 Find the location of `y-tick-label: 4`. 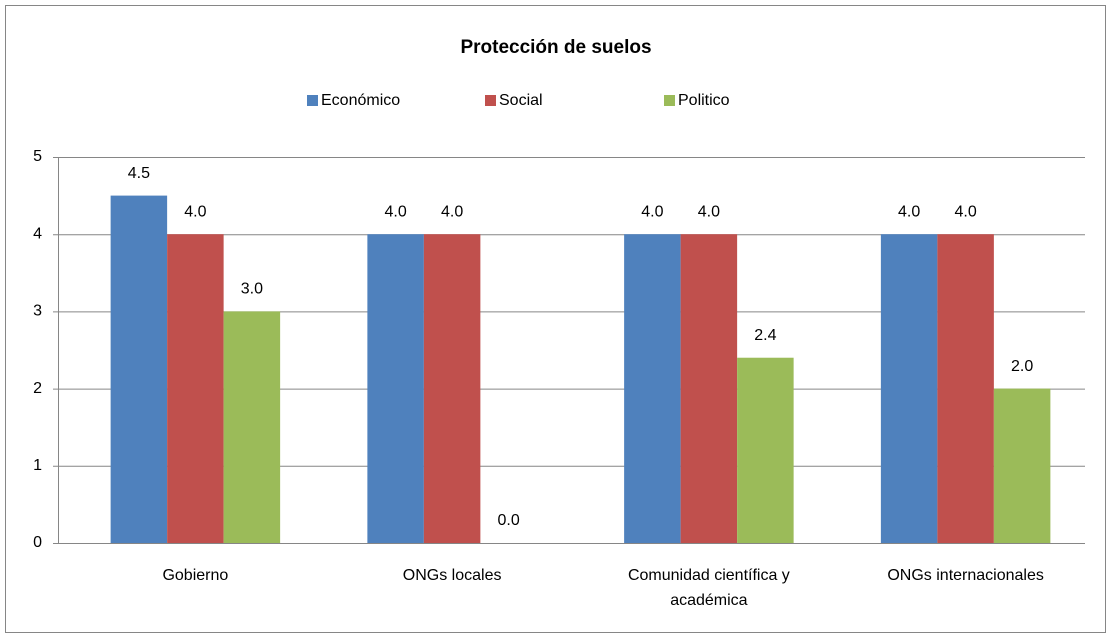

y-tick-label: 4 is located at coordinates (37, 233).